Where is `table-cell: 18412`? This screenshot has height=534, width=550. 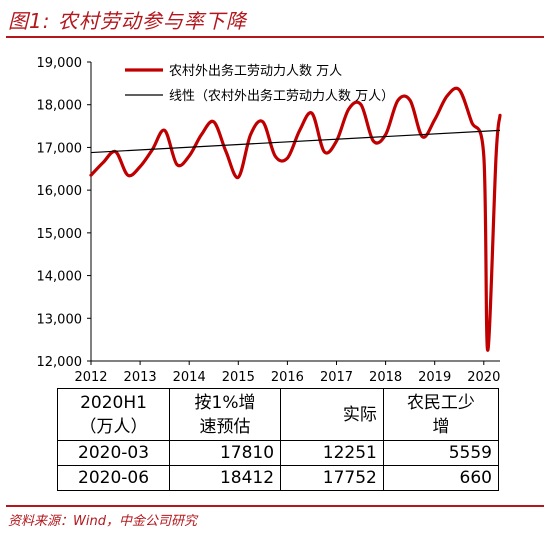
table-cell: 18412 is located at coordinates (225, 478).